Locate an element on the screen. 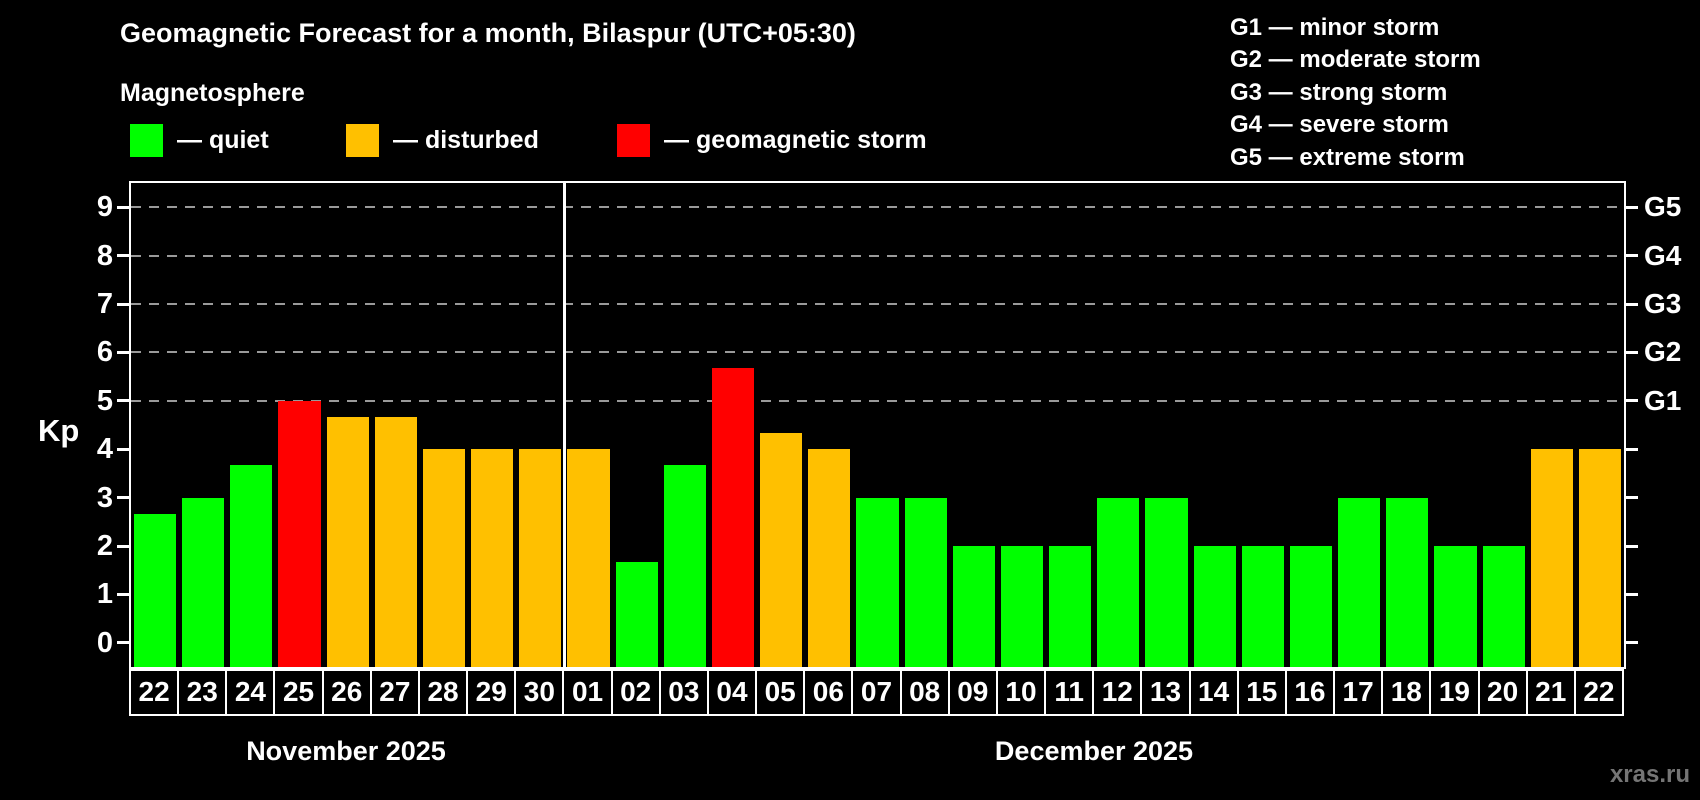 Image resolution: width=1700 pixels, height=800 pixels. g-scale-legend-line: G2 — moderate storm is located at coordinates (1355, 60).